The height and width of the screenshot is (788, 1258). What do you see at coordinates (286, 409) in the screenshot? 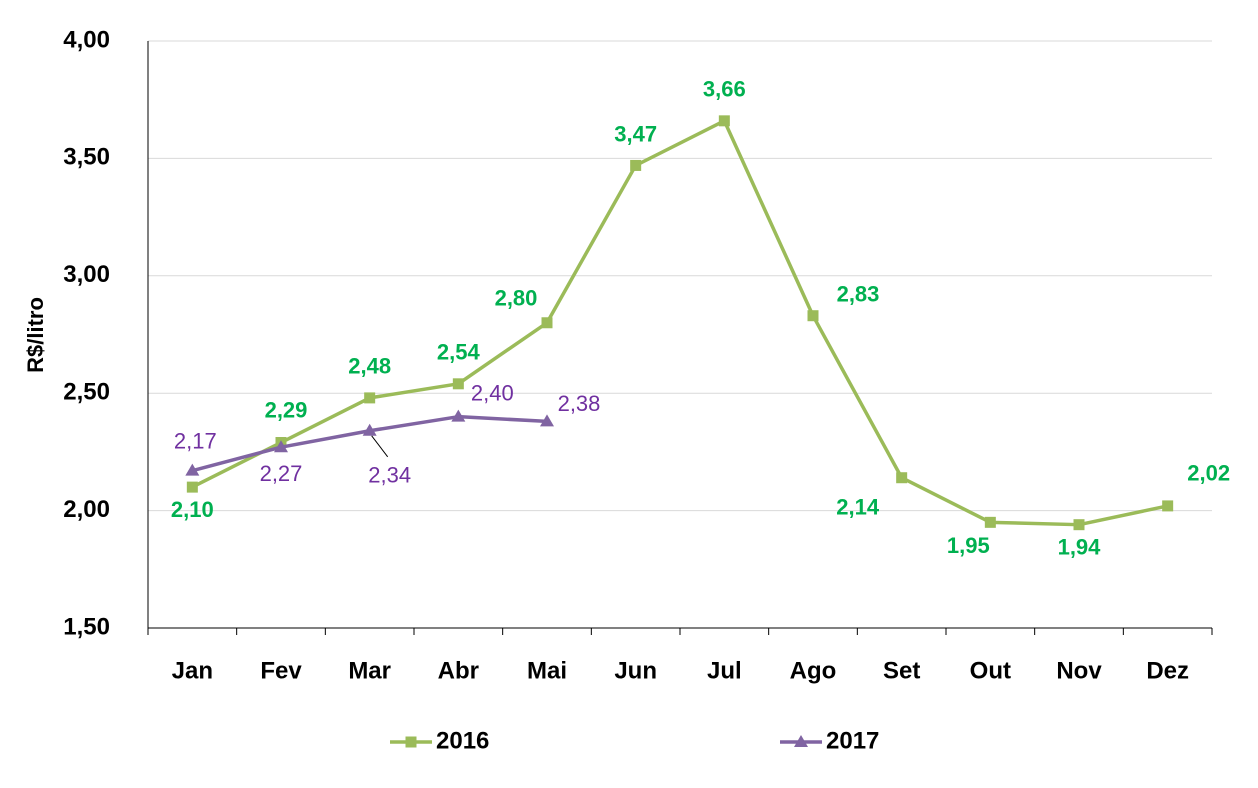
I see `data-label: 2,29` at bounding box center [286, 409].